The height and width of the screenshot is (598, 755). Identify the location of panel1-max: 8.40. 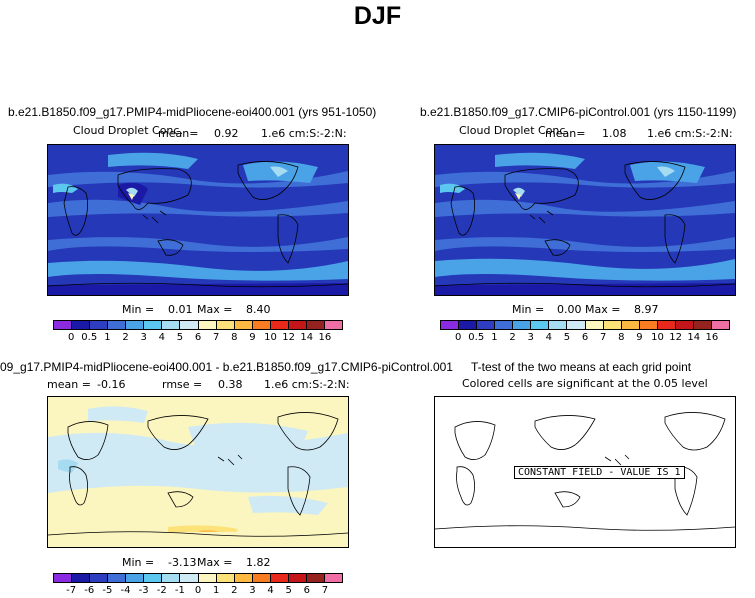
(258, 309).